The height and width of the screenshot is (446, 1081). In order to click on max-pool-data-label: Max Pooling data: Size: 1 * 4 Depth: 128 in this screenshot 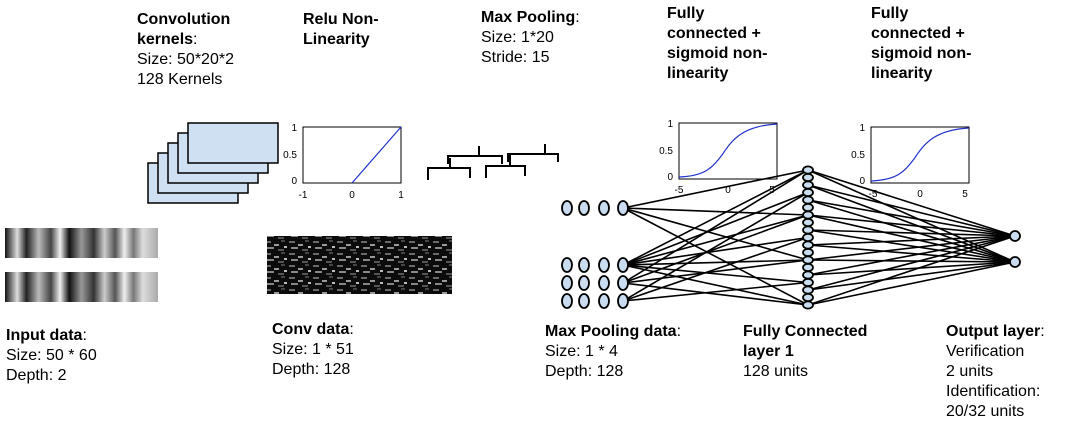, I will do `click(613, 351)`.